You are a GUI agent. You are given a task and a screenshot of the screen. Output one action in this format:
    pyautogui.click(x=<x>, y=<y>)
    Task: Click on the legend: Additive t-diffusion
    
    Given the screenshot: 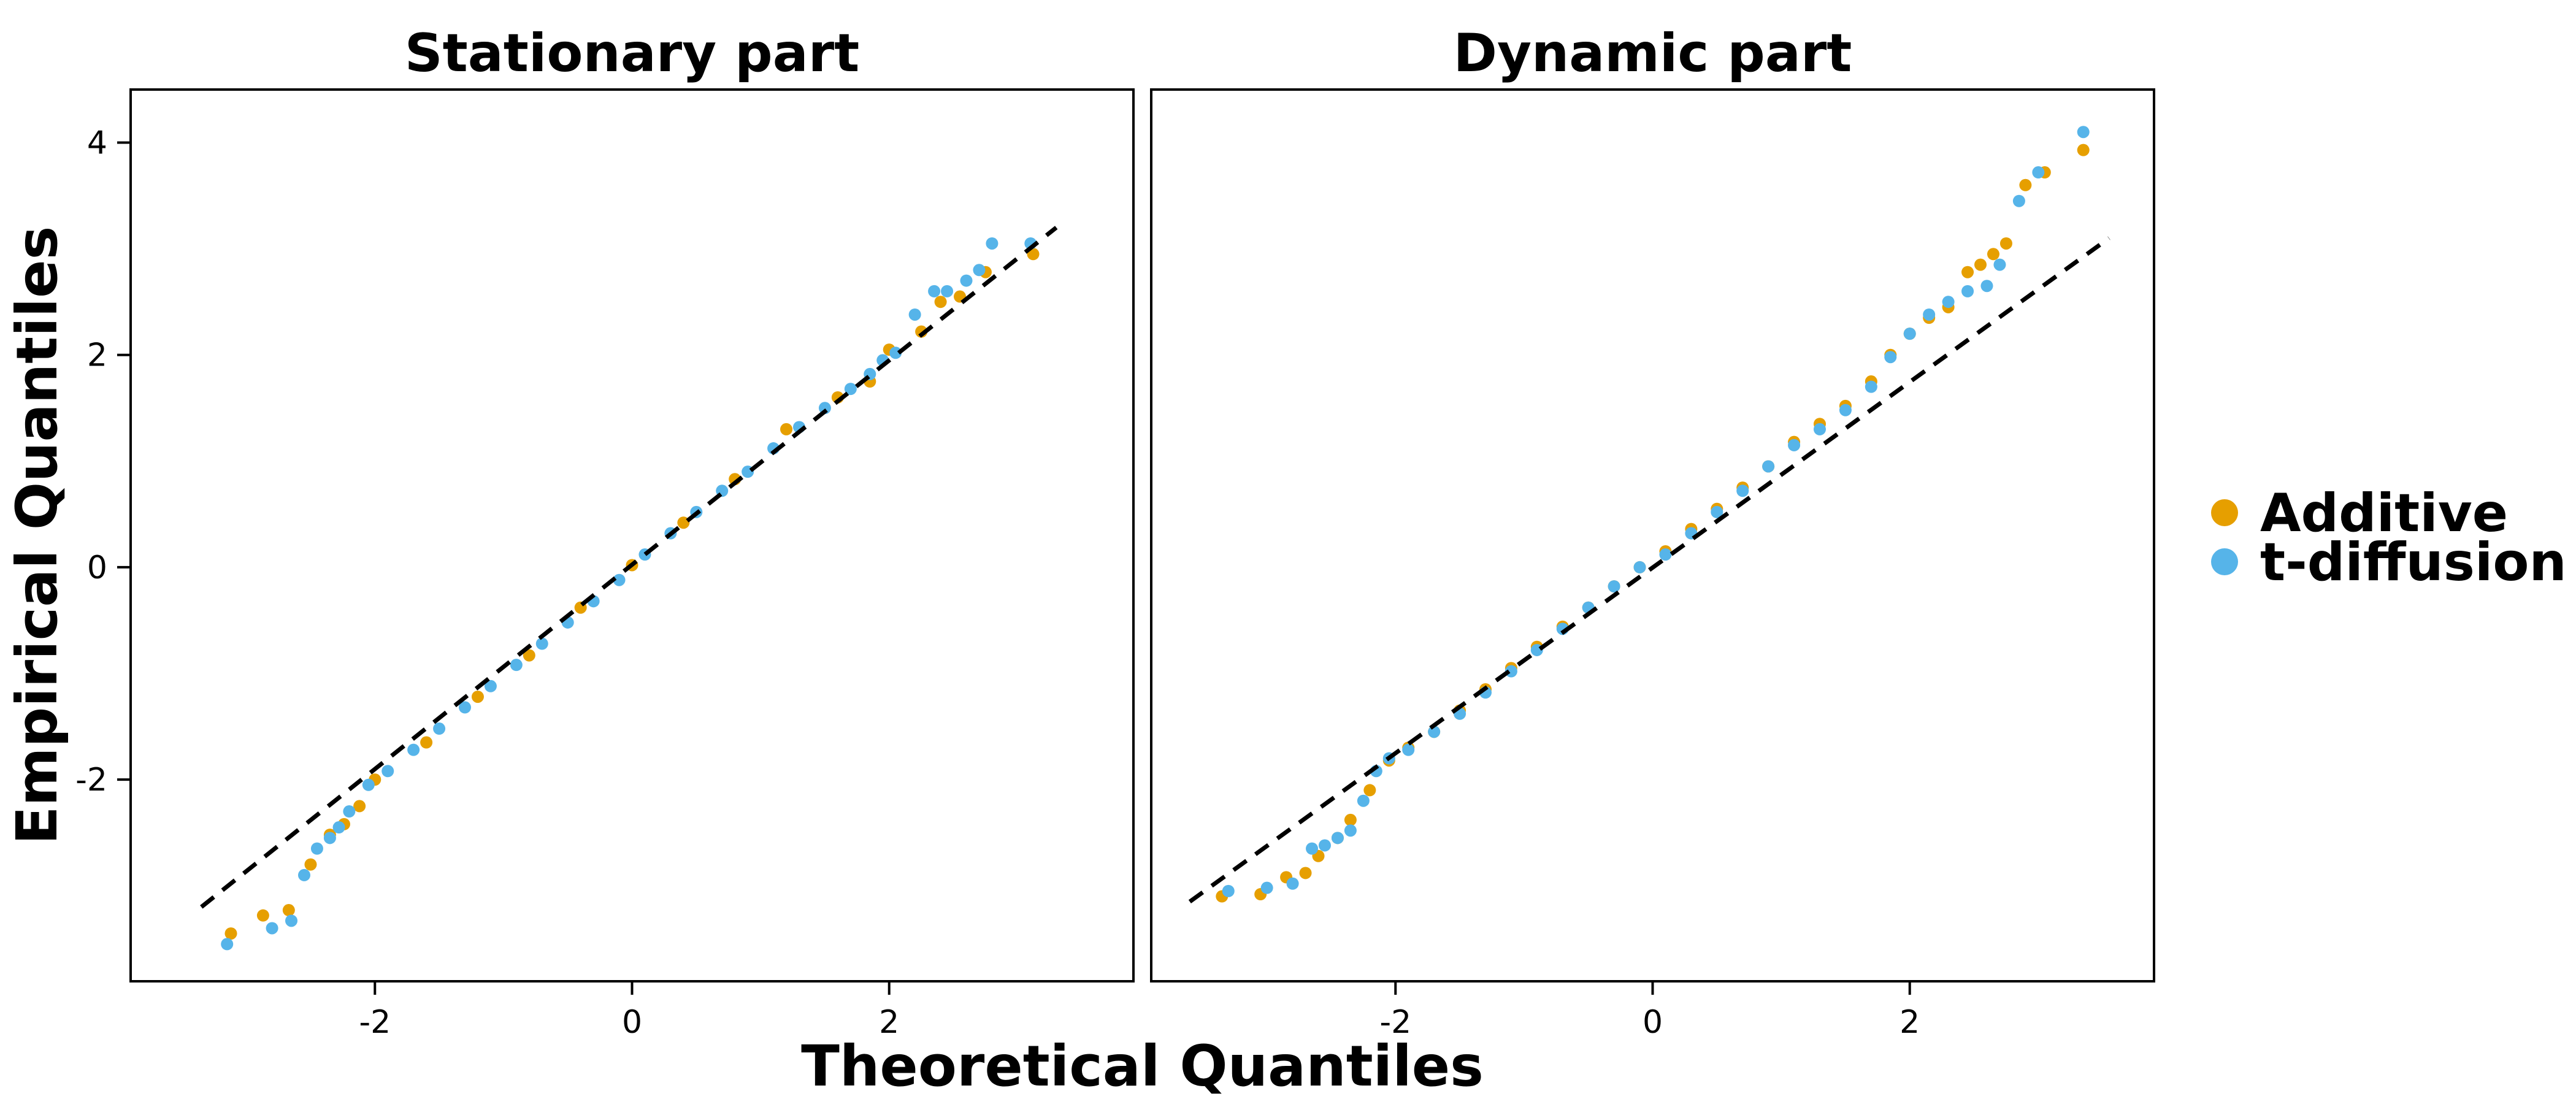 What is the action you would take?
    pyautogui.click(x=2389, y=538)
    